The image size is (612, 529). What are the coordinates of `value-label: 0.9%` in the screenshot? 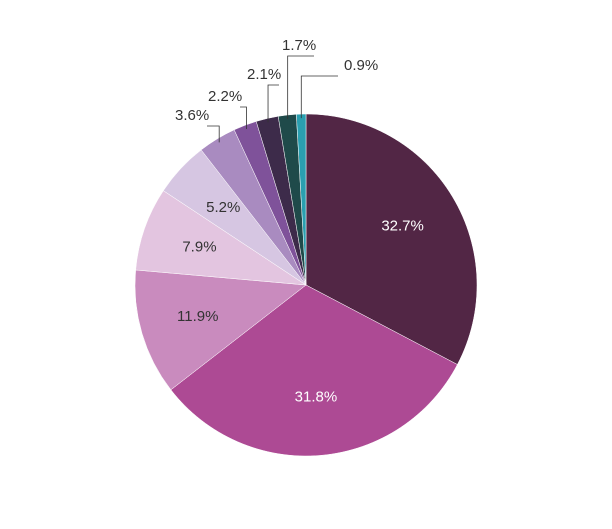 It's located at (361, 65).